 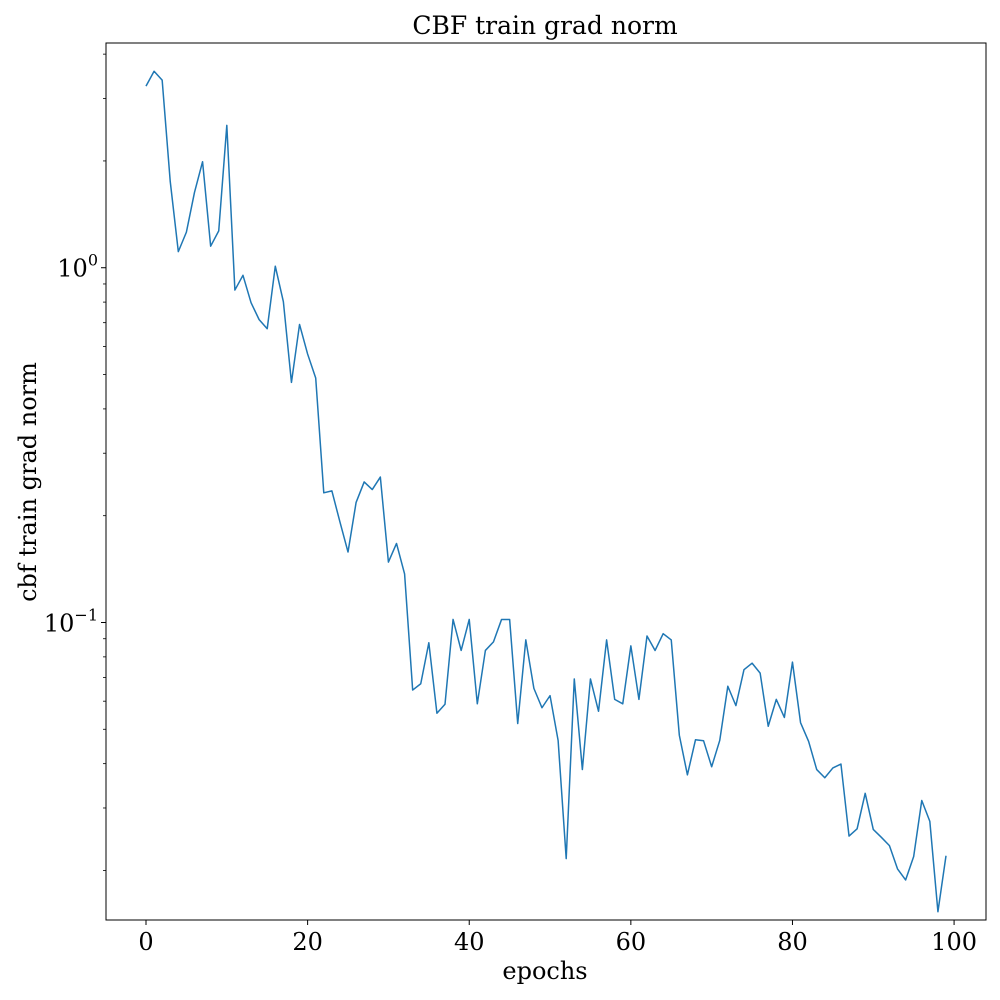 What do you see at coordinates (71, 621) in the screenshot?
I see `y-tick-label: 10⁻¹` at bounding box center [71, 621].